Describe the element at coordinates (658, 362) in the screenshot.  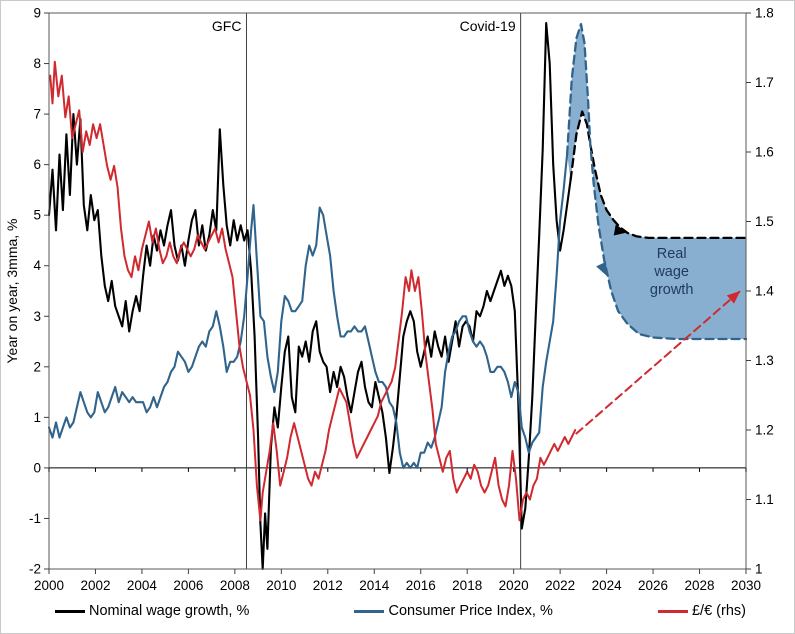
I see `series-gbpeur_projection` at that location.